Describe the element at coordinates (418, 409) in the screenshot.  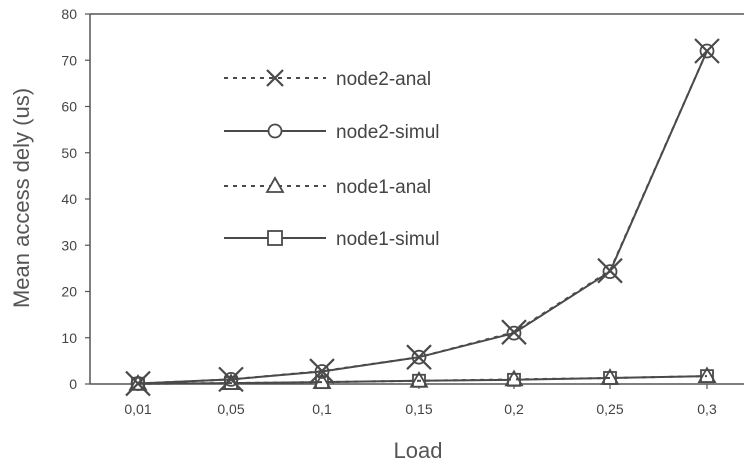
I see `x-tick-label: 0,15` at that location.